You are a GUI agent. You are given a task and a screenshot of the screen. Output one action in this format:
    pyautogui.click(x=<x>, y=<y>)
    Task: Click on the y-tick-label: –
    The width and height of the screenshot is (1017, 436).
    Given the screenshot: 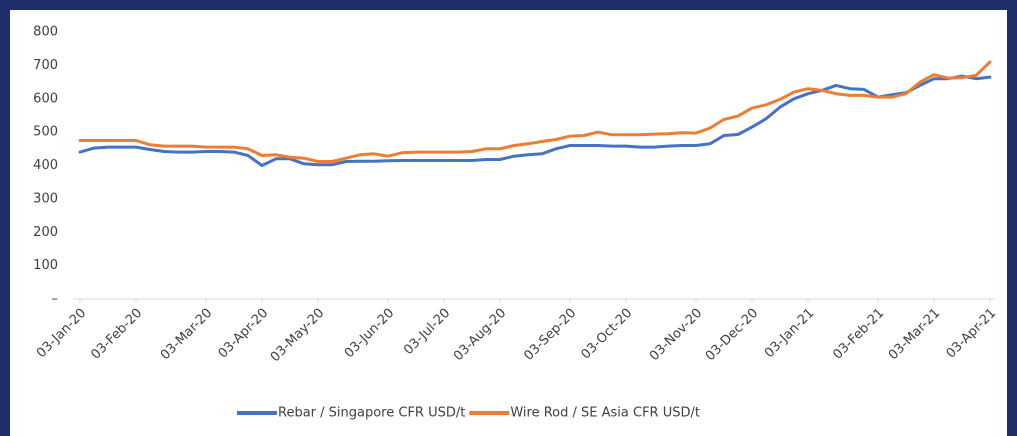 What is the action you would take?
    pyautogui.click(x=55, y=299)
    